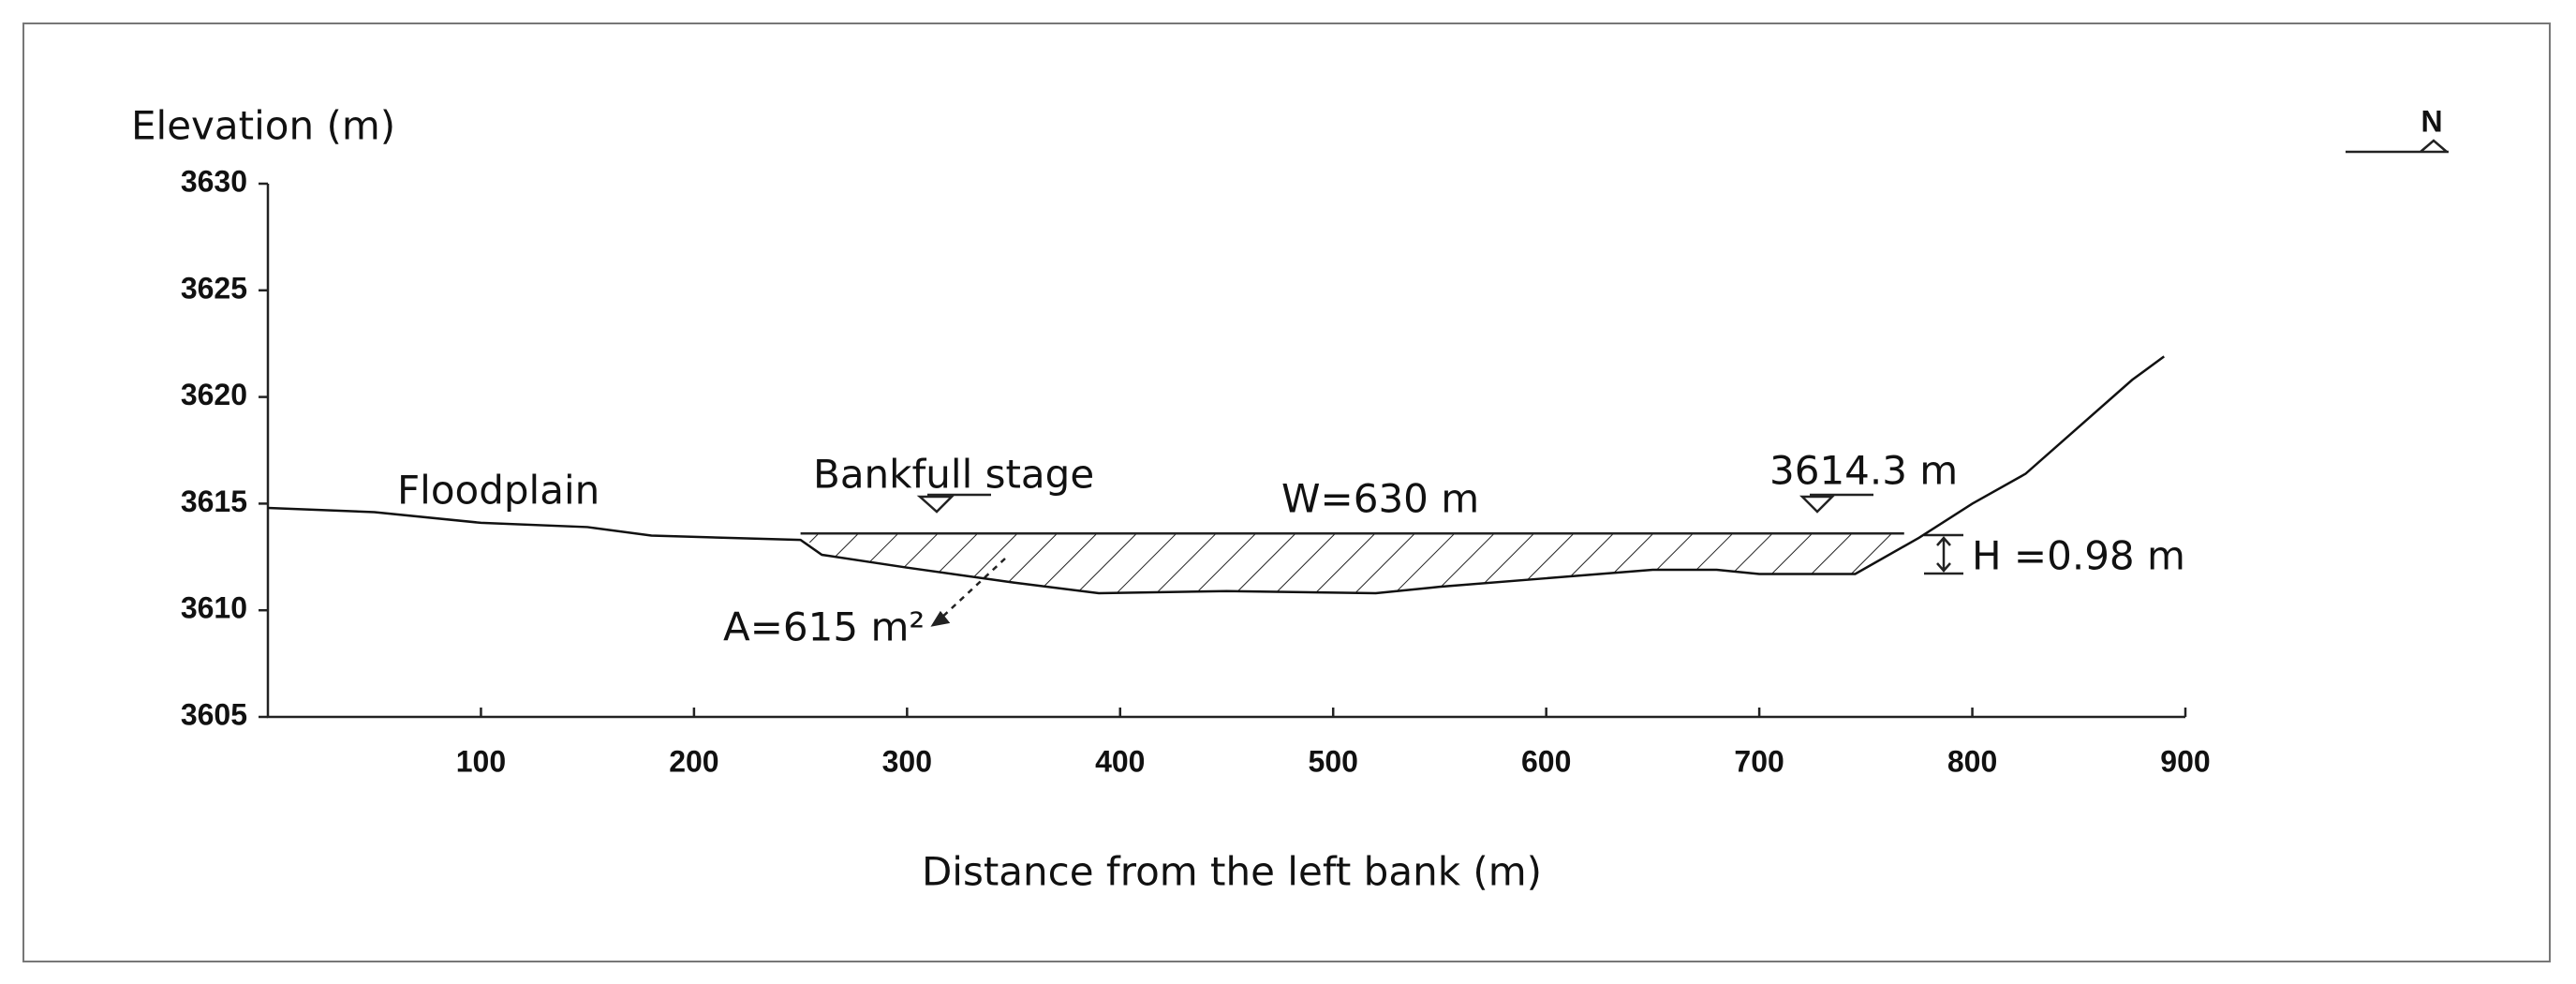  Describe the element at coordinates (2078, 556) in the screenshot. I see `annotation: H =0.98 m` at that location.